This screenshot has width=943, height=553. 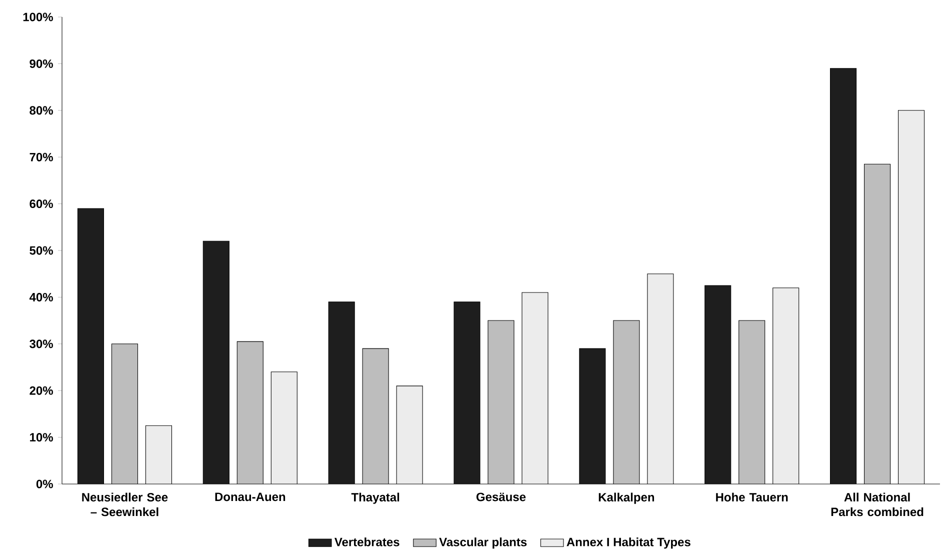 What do you see at coordinates (250, 497) in the screenshot?
I see `x-tick-label: Donau-Auen` at bounding box center [250, 497].